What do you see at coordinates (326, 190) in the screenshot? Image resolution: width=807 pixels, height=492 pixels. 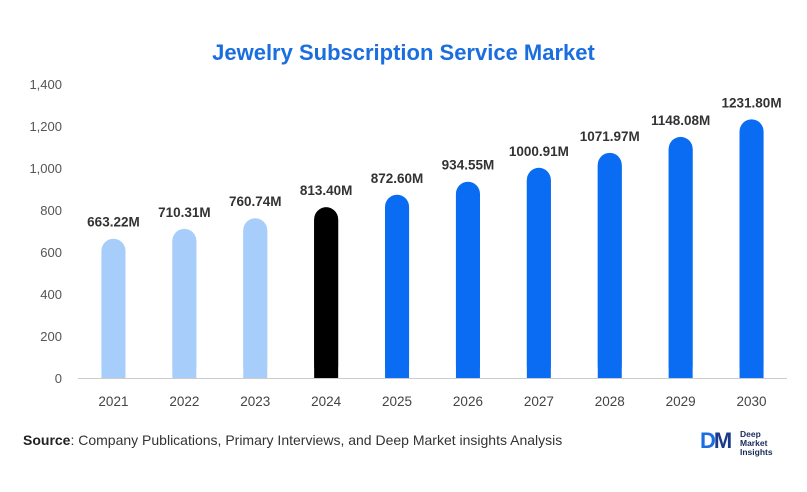 I see `data-label: 813.40M` at bounding box center [326, 190].